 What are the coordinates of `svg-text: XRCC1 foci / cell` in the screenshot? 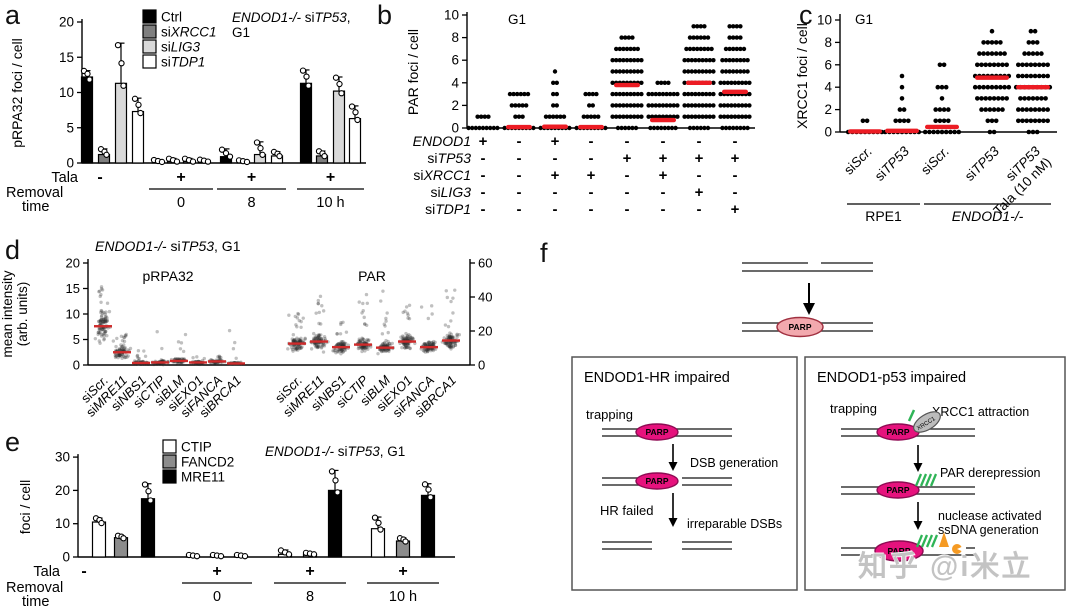 It's located at (802, 76).